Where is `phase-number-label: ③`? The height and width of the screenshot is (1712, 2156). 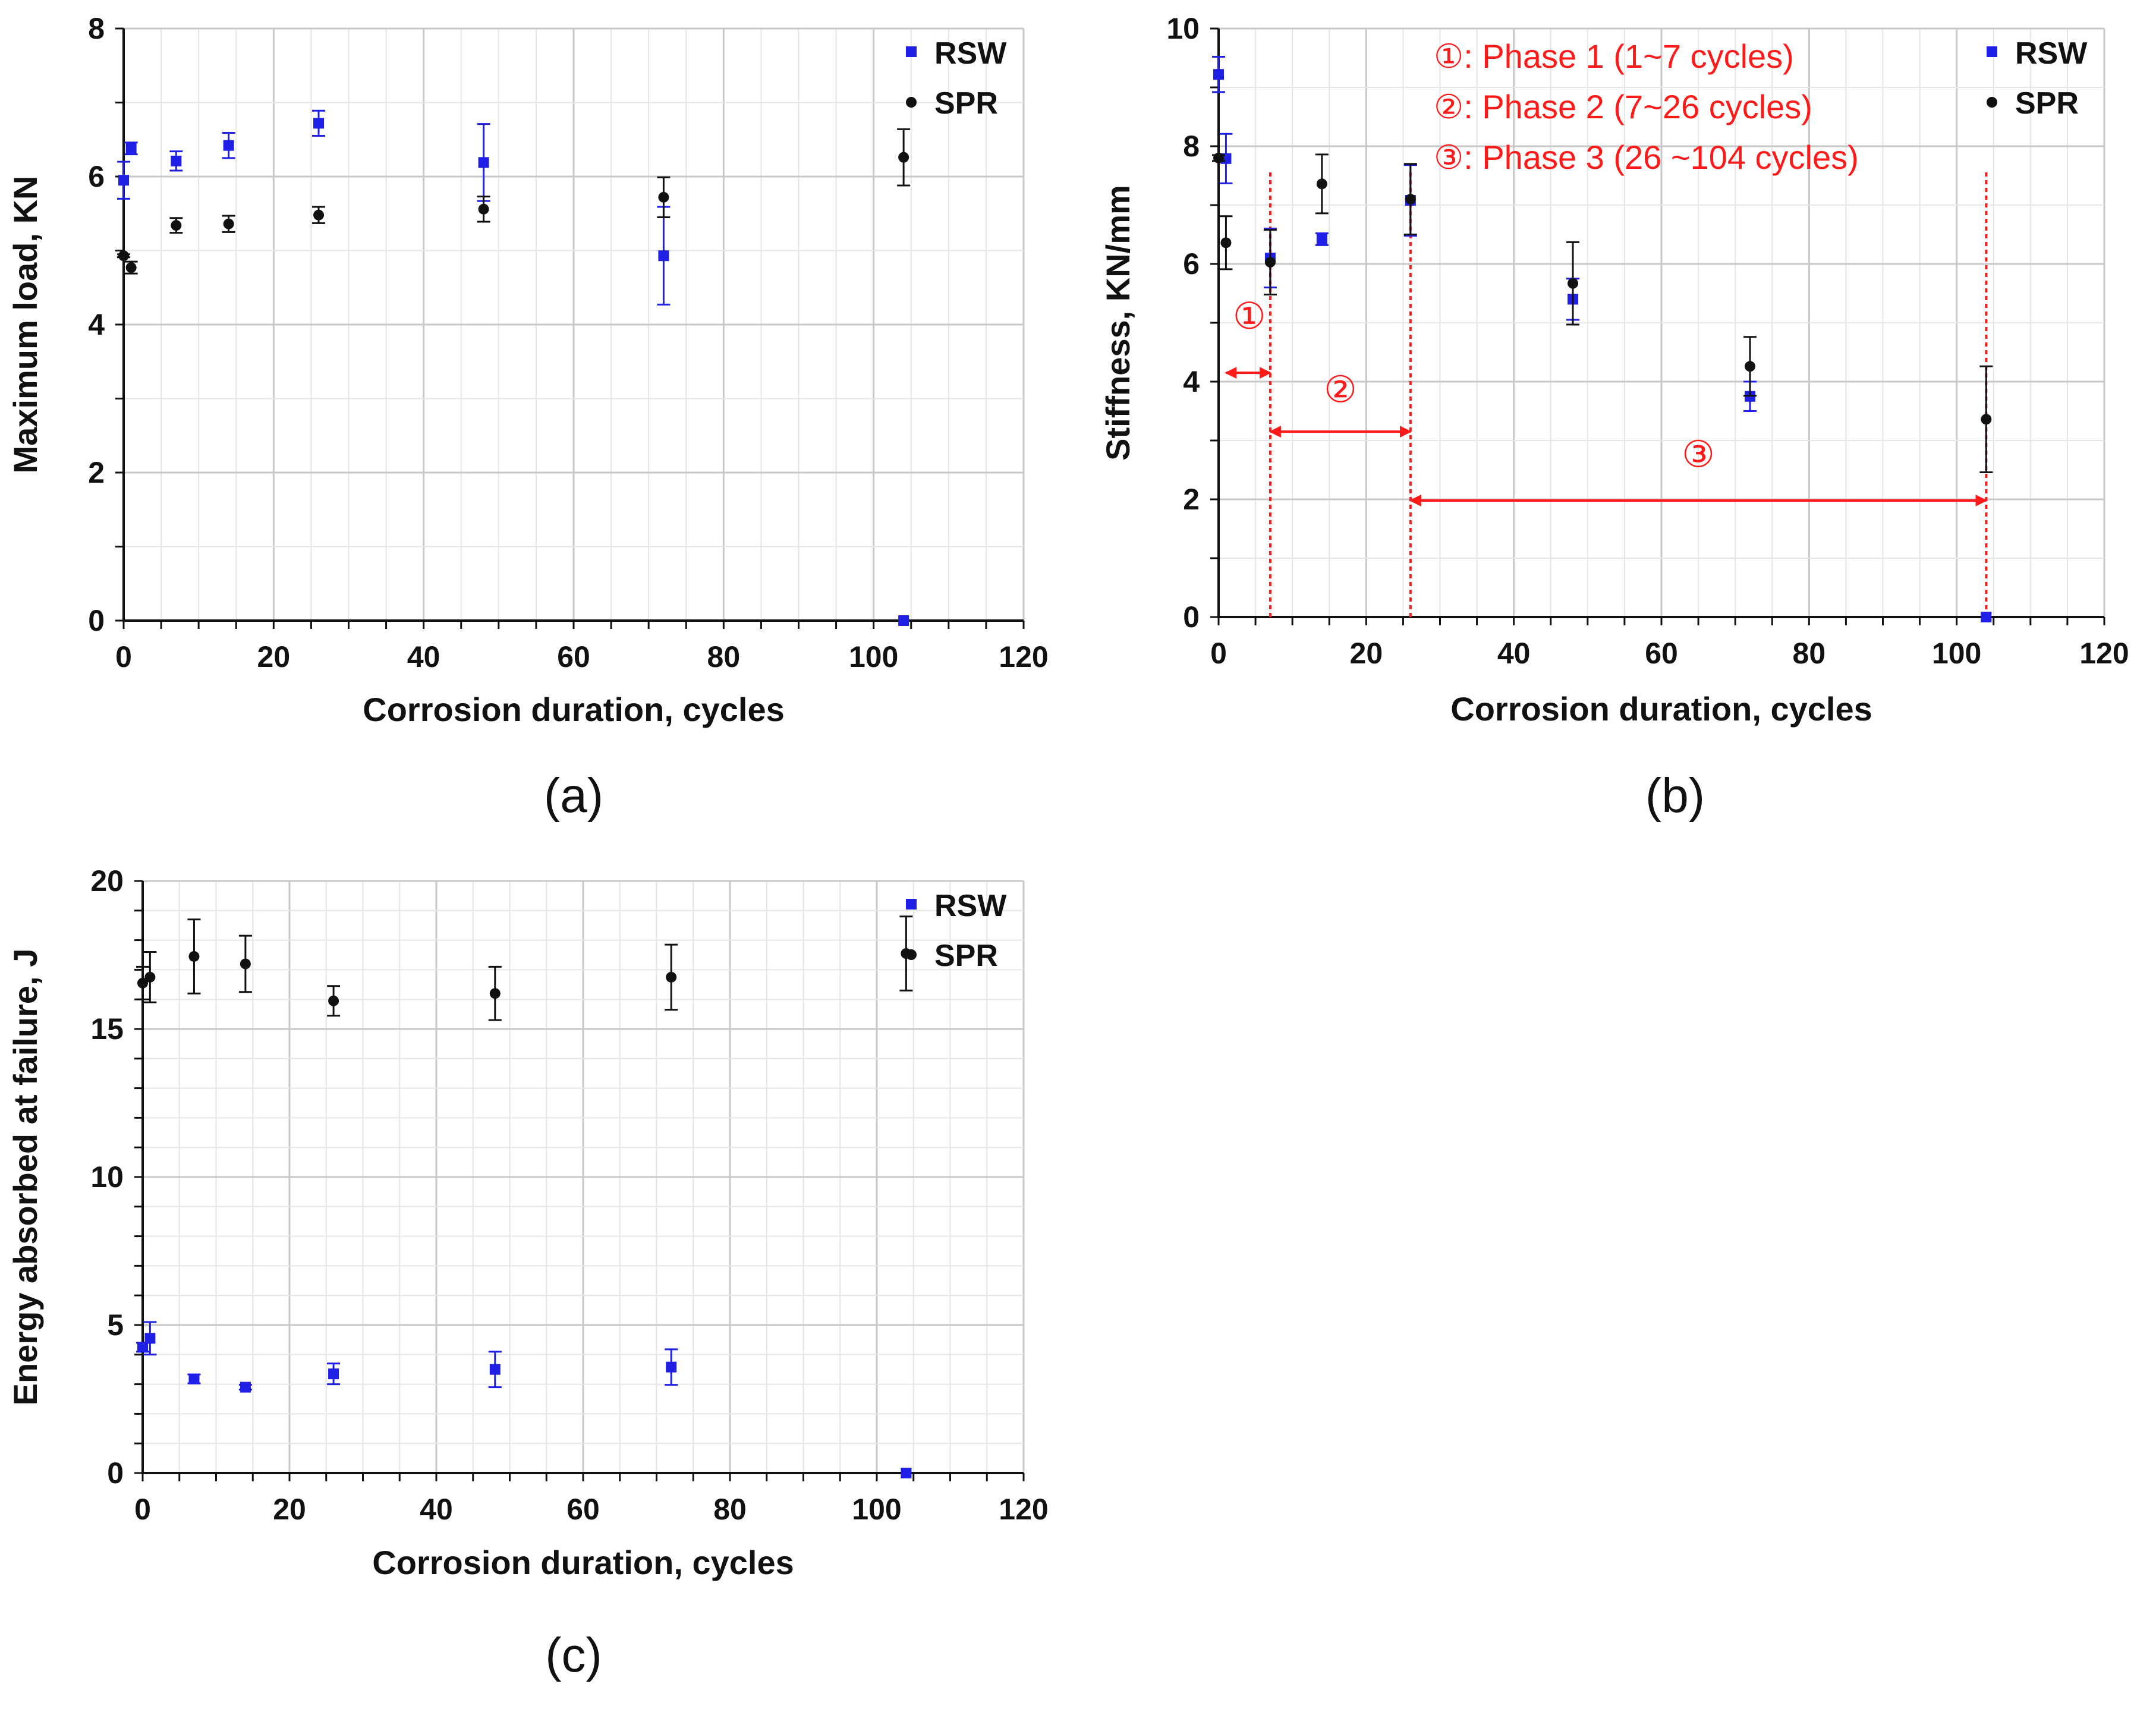
phase-number-label: ③ is located at coordinates (1698, 455).